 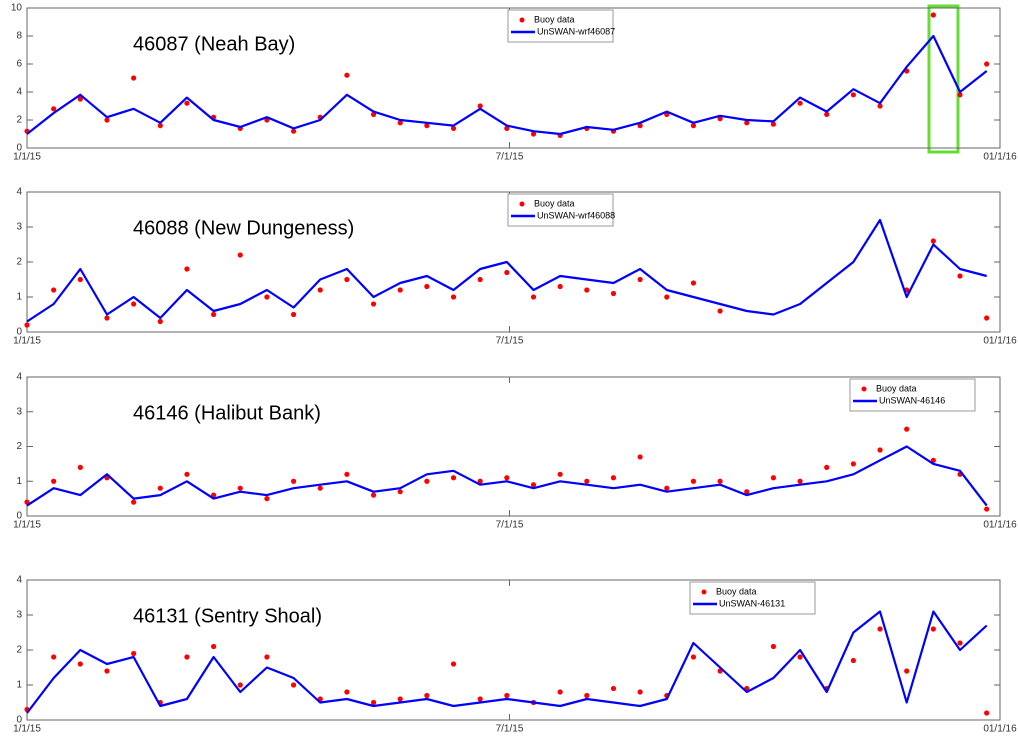 I want to click on legend-label: UnSWAN-46146, so click(x=912, y=400).